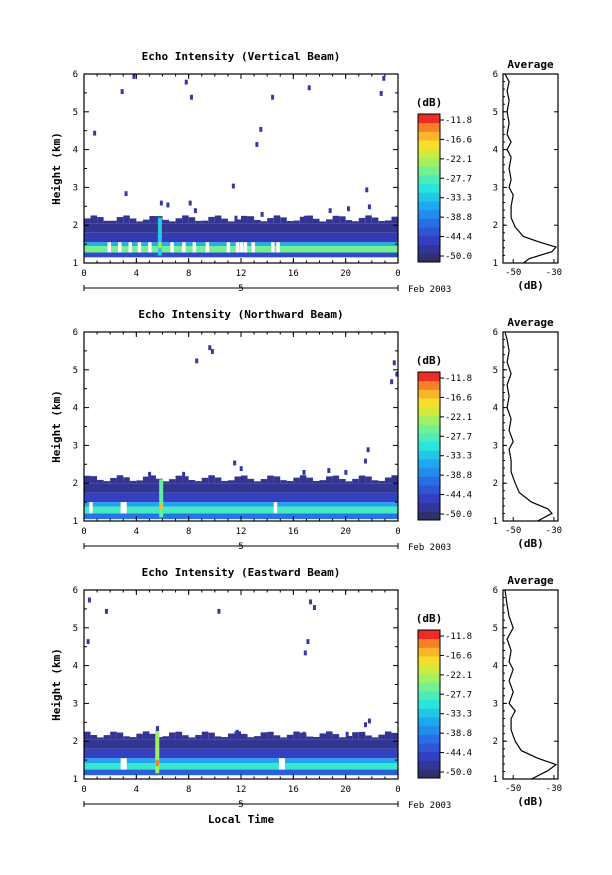 The height and width of the screenshot is (875, 612). What do you see at coordinates (188, 790) in the screenshot?
I see `x-tick-label: 8` at bounding box center [188, 790].